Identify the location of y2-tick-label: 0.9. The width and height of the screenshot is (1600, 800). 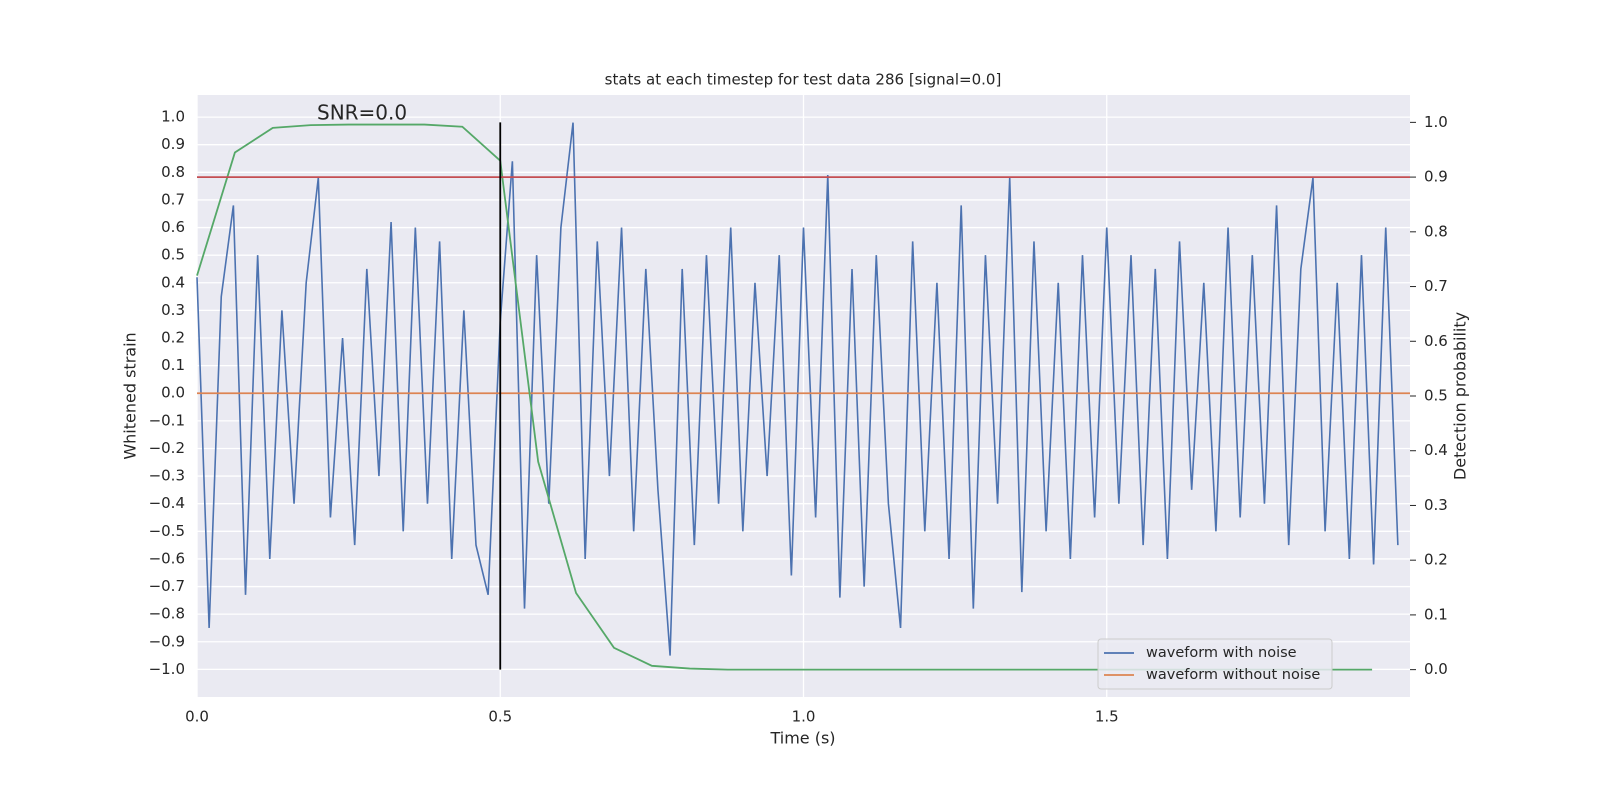
(1436, 177).